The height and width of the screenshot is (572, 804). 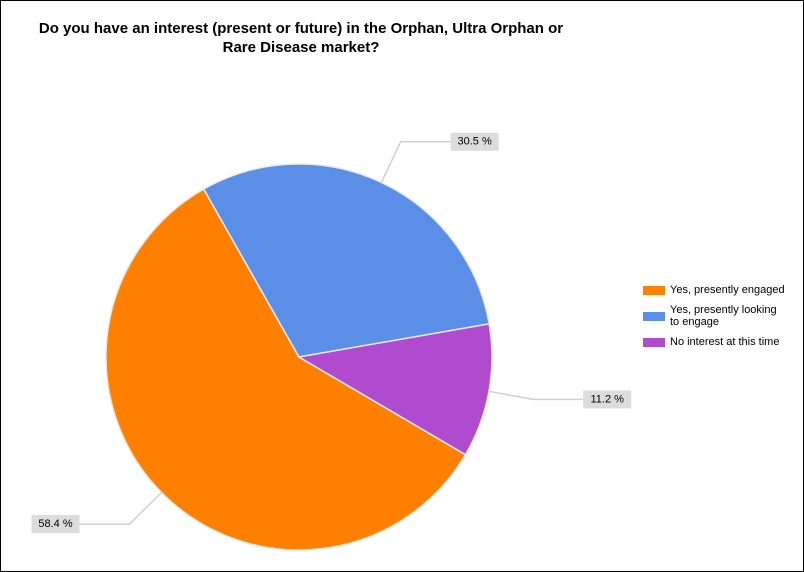 I want to click on legend-label: Yes, presently looking to engage, so click(x=723, y=316).